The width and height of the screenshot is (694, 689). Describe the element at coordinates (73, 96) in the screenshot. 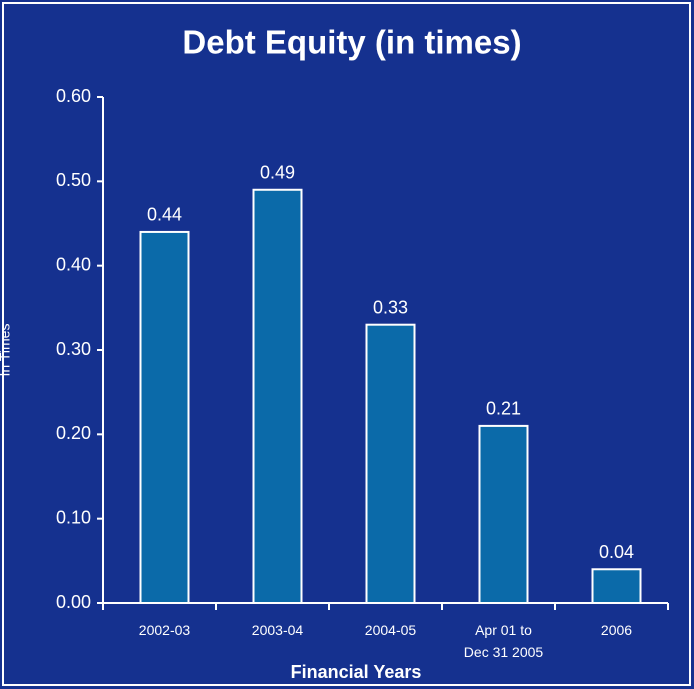

I see `y-tick-label: 0.60` at that location.